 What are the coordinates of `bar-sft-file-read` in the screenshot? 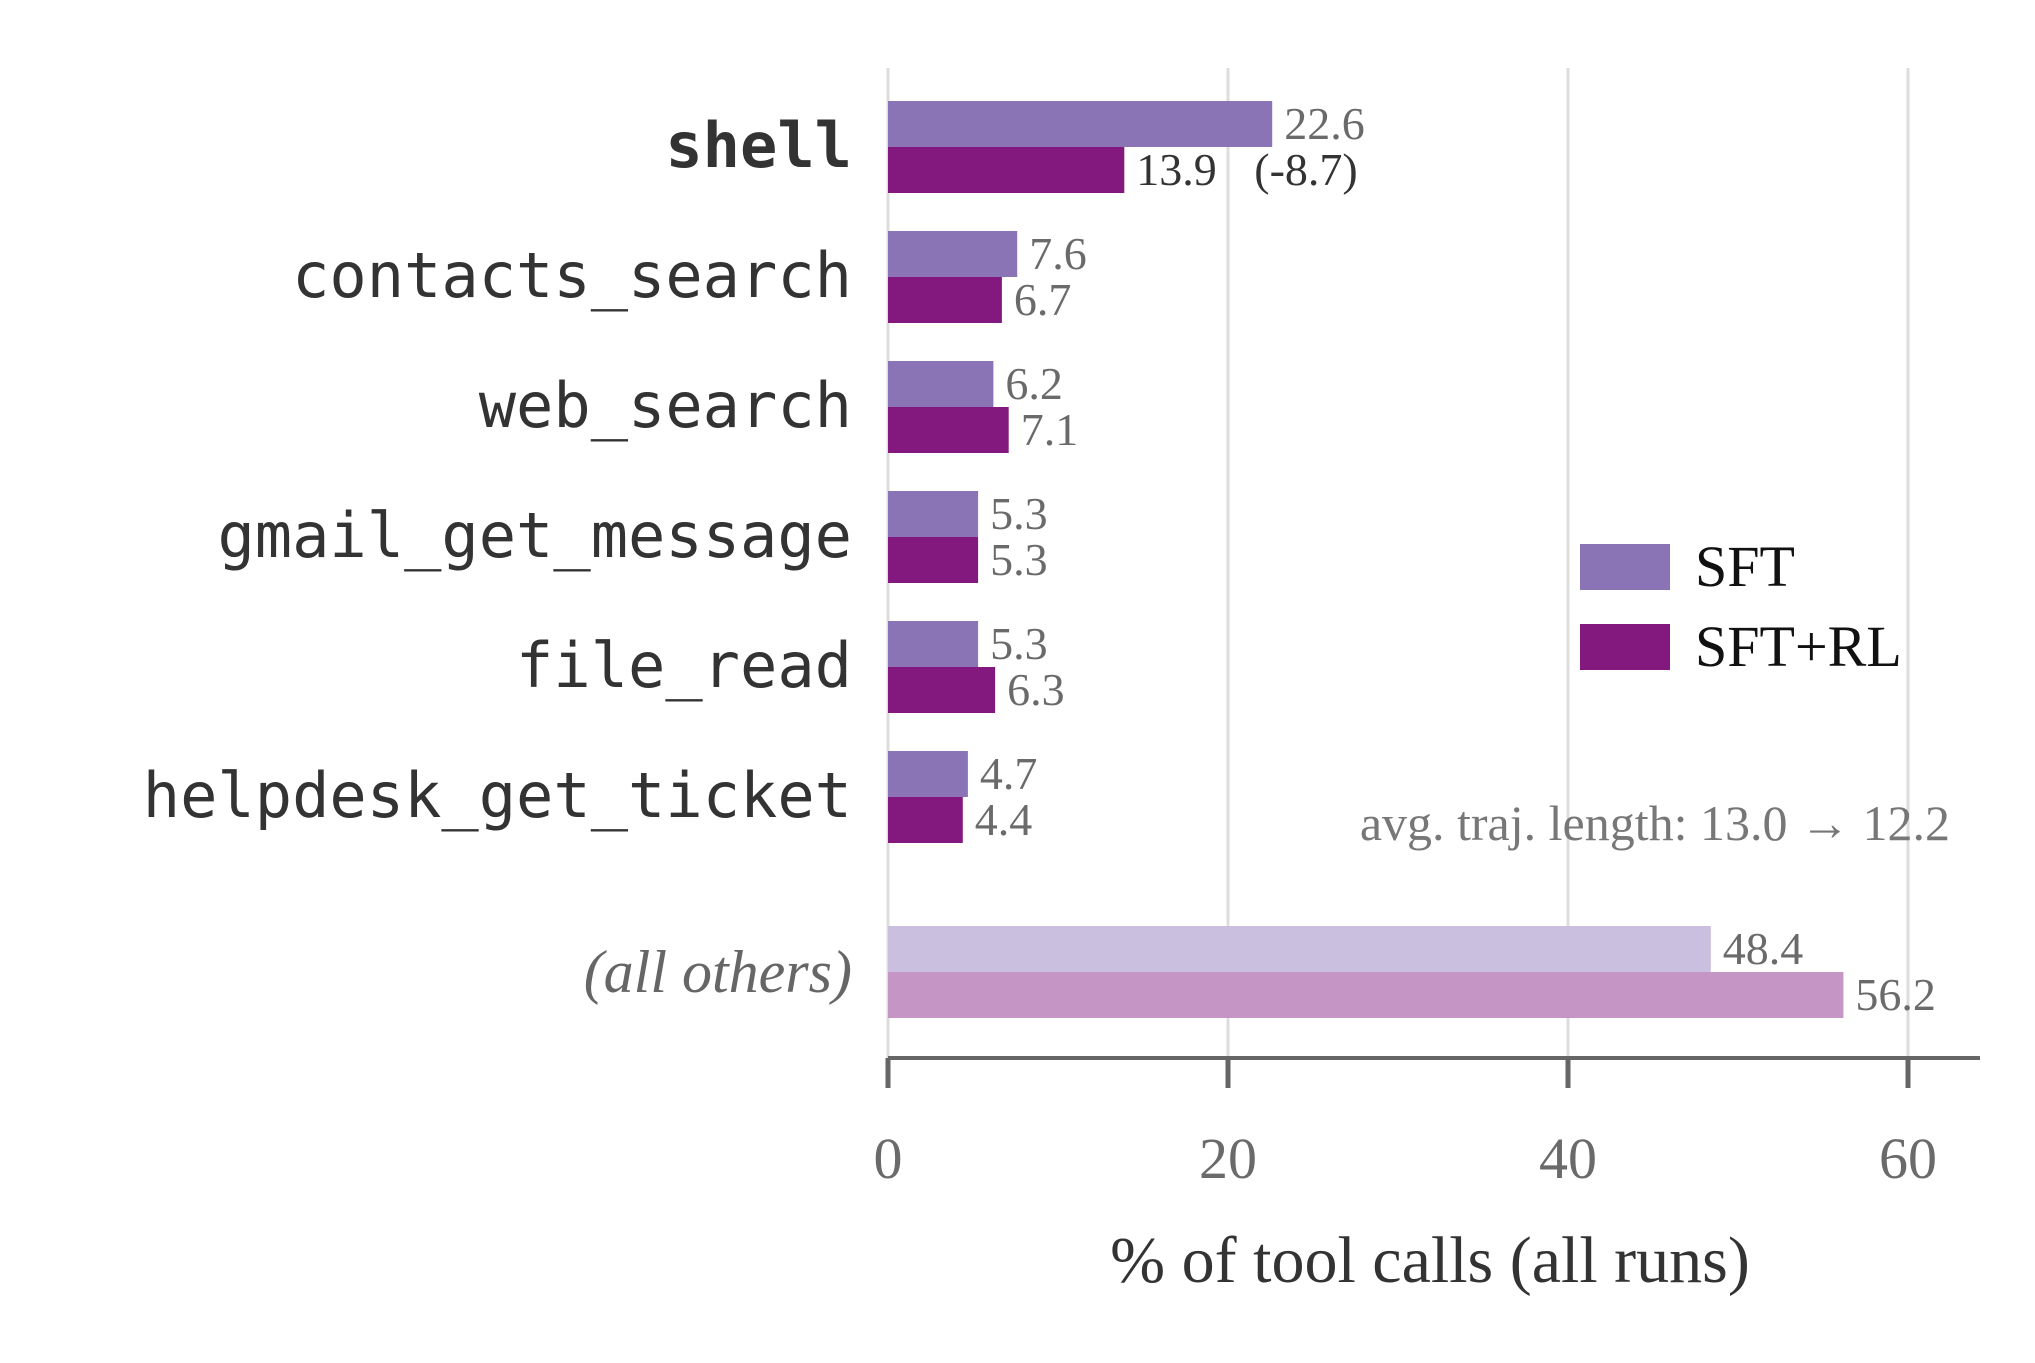 It's located at (933, 644).